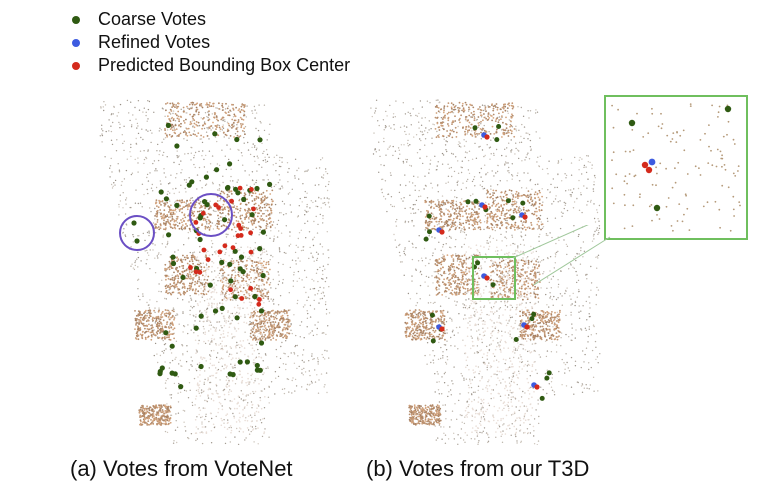  What do you see at coordinates (550, 242) in the screenshot?
I see `zoom-connector-top` at bounding box center [550, 242].